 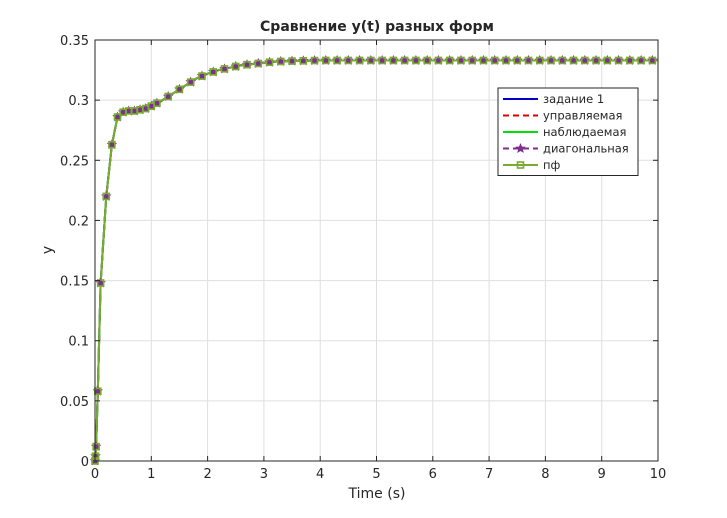 What do you see at coordinates (320, 474) in the screenshot?
I see `x-tick-label: 4` at bounding box center [320, 474].